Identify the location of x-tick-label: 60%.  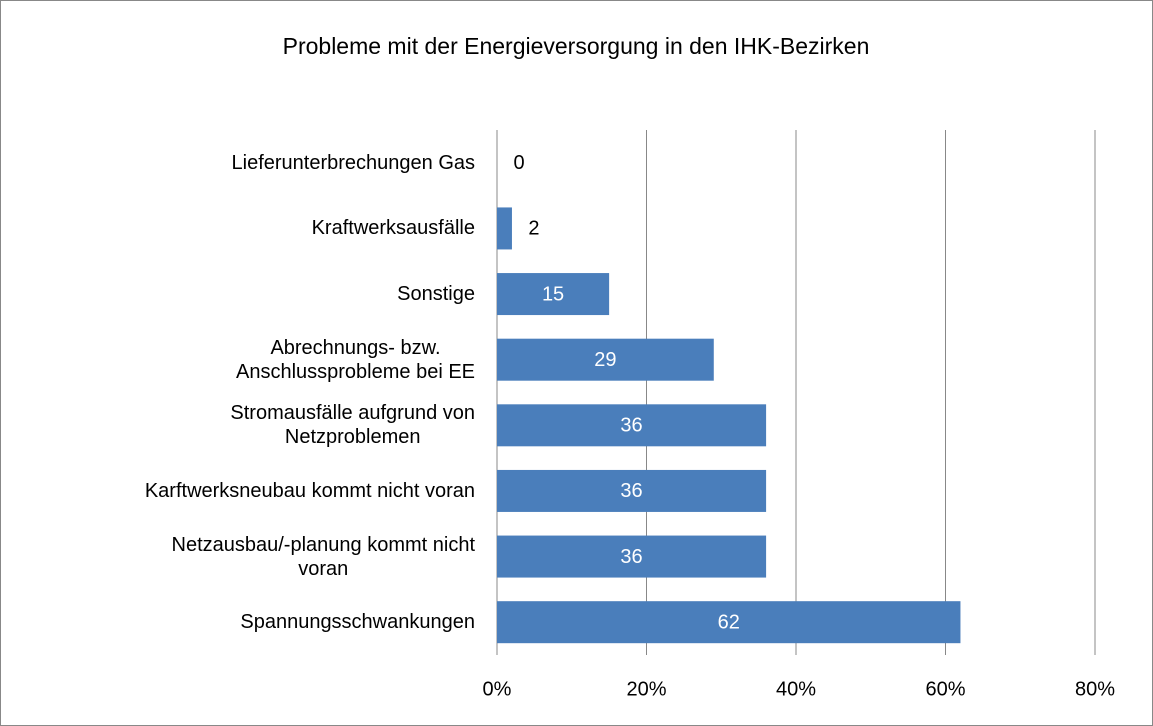
(945, 689).